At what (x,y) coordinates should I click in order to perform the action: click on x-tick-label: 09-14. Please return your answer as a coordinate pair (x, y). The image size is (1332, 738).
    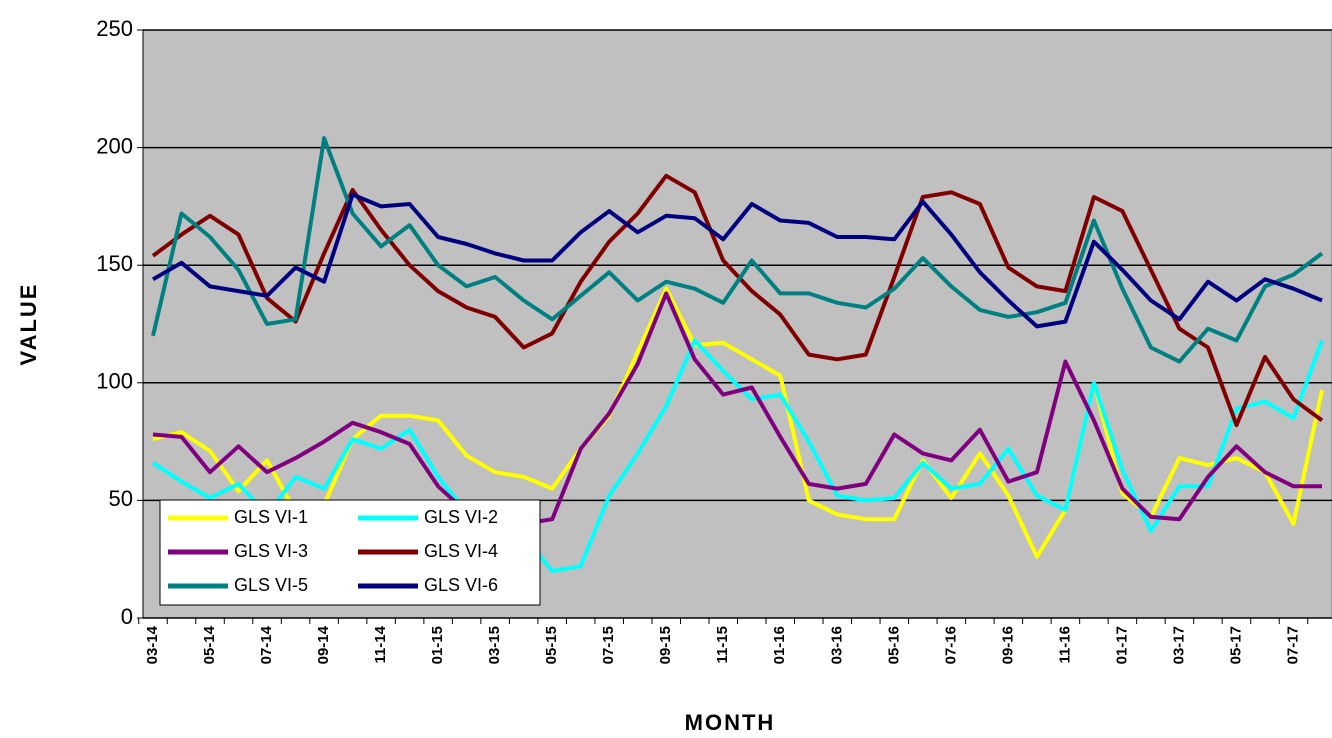
    Looking at the image, I should click on (323, 644).